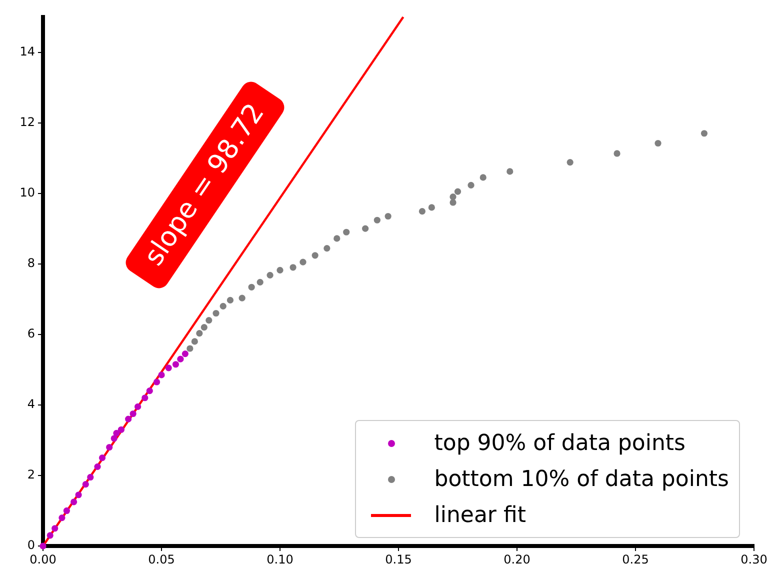 The image size is (773, 573). Describe the element at coordinates (27, 51) in the screenshot. I see `y-tick-label: 14` at that location.